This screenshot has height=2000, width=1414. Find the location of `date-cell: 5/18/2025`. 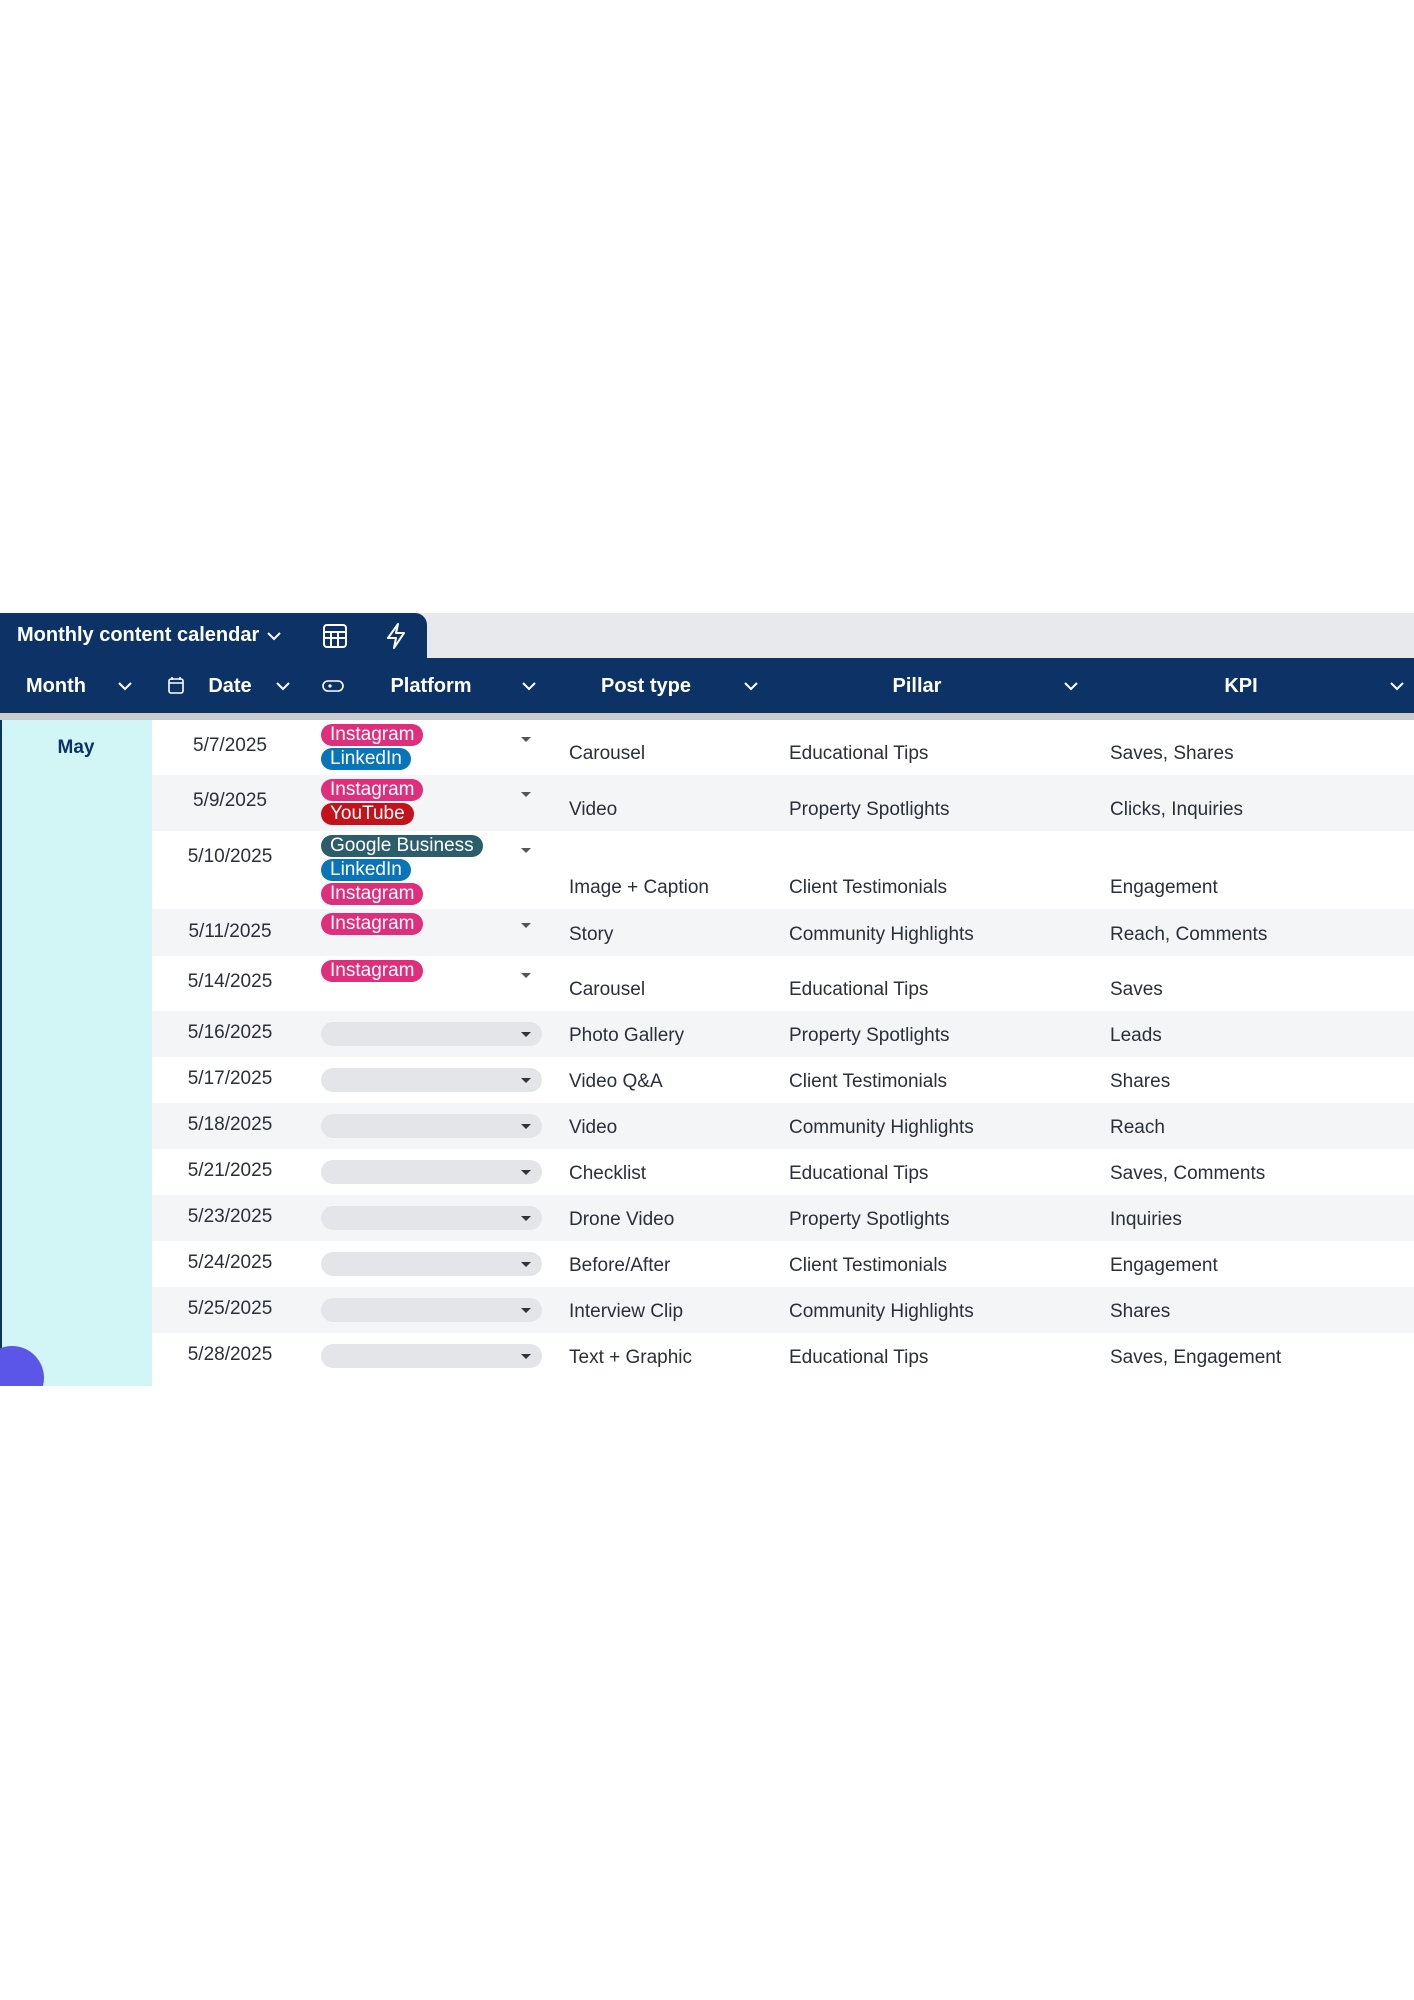

date-cell: 5/18/2025 is located at coordinates (230, 1124).